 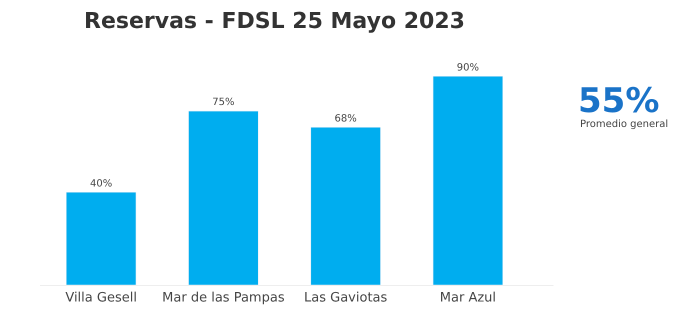 I want to click on x-tick-label: Mar de las Pampas, so click(x=223, y=298).